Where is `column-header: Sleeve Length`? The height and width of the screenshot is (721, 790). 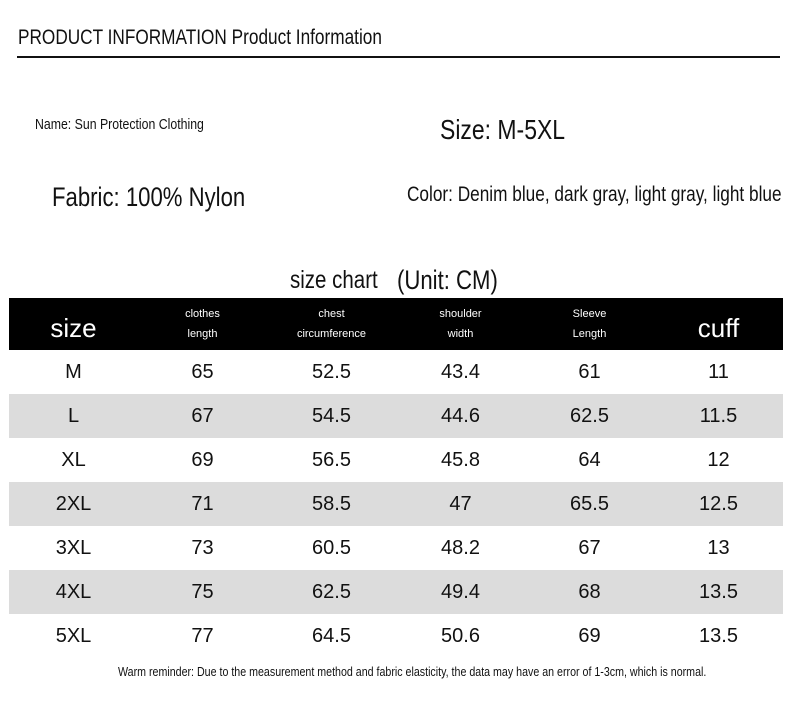 column-header: Sleeve Length is located at coordinates (589, 324).